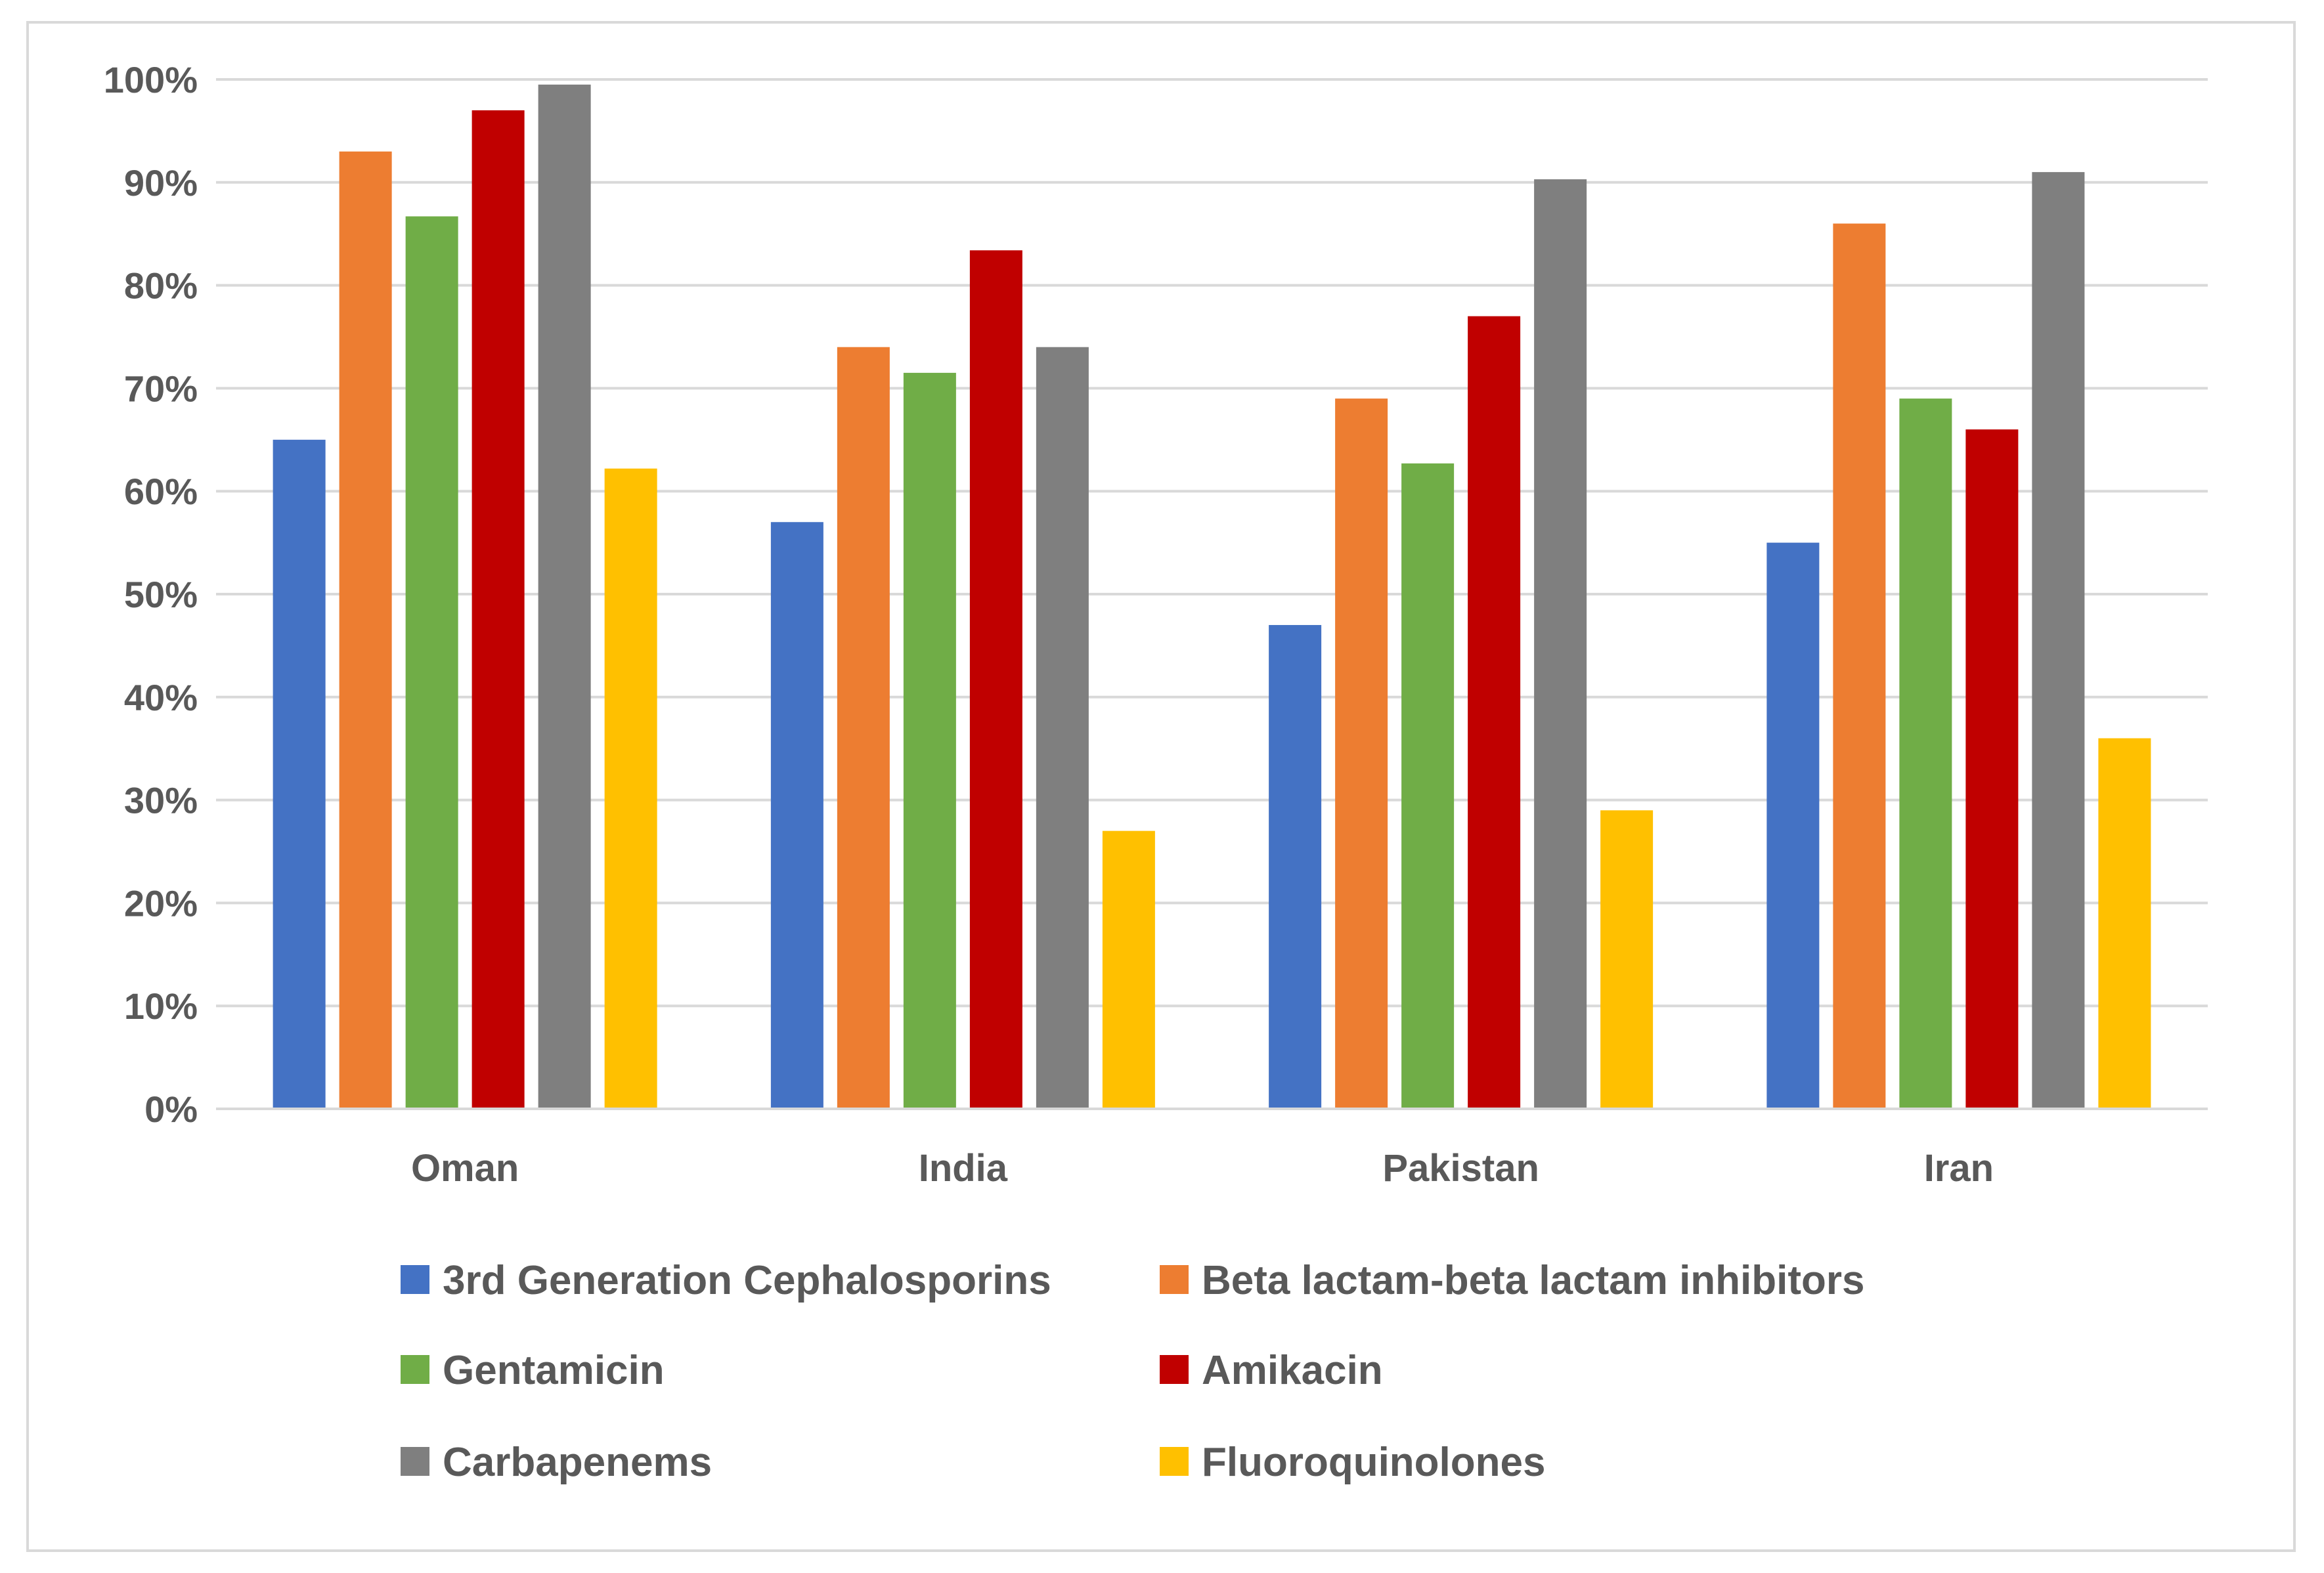 This screenshot has height=1573, width=2324. I want to click on y-tick-label-70: 70%, so click(161, 388).